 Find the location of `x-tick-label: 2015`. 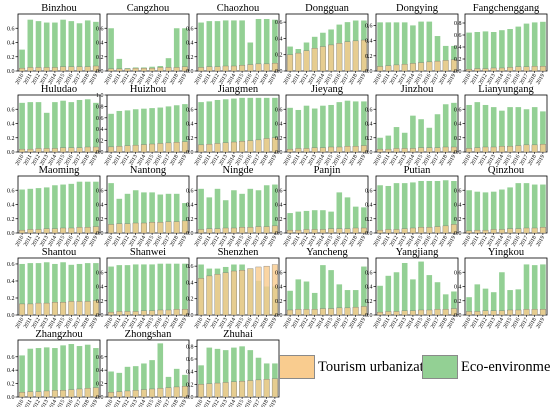

x-tick-label: 2015 is located at coordinates (508, 79).